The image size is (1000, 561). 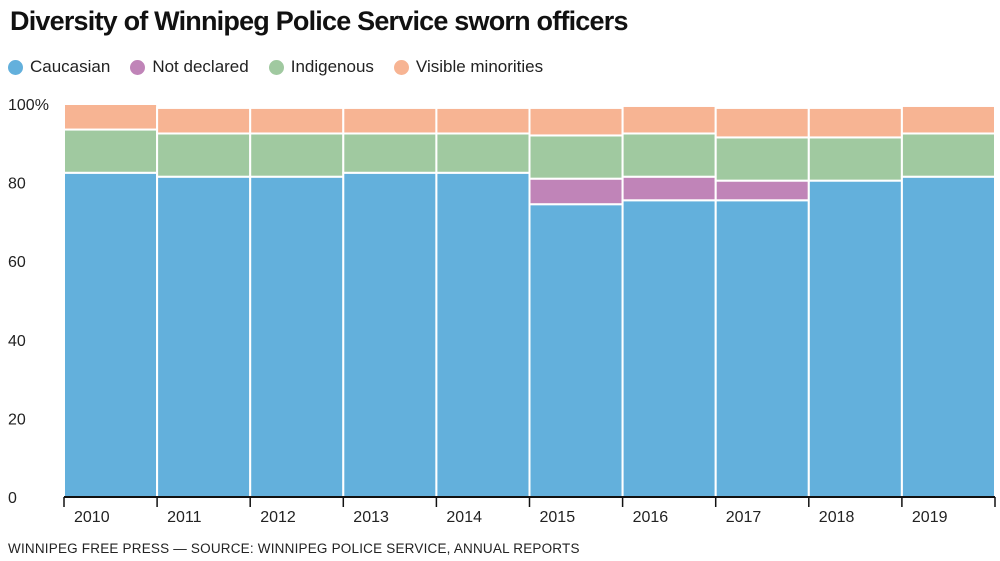 I want to click on bar-segment-indigenous-2014, so click(x=483, y=153).